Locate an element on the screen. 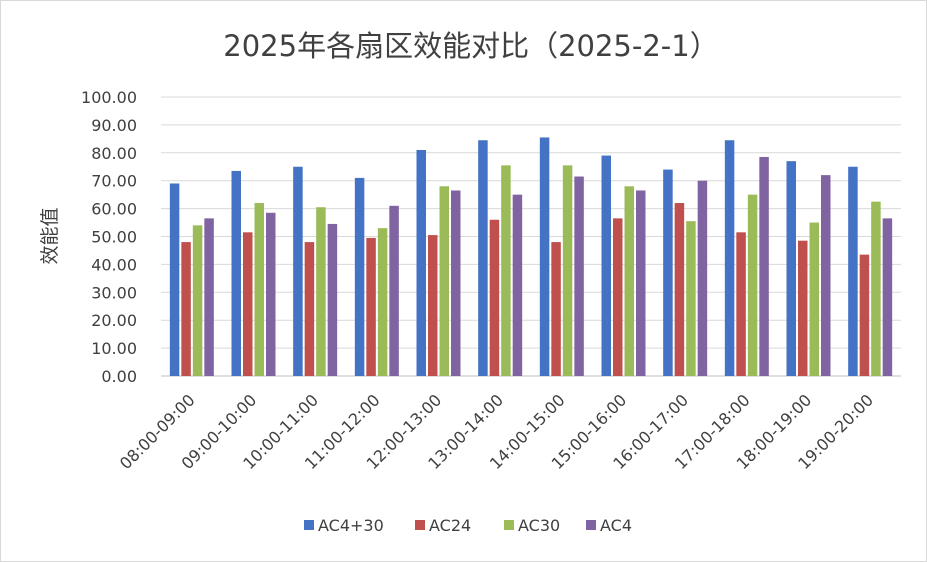 This screenshot has height=562, width=927. legend-label: AC4+30 is located at coordinates (351, 525).